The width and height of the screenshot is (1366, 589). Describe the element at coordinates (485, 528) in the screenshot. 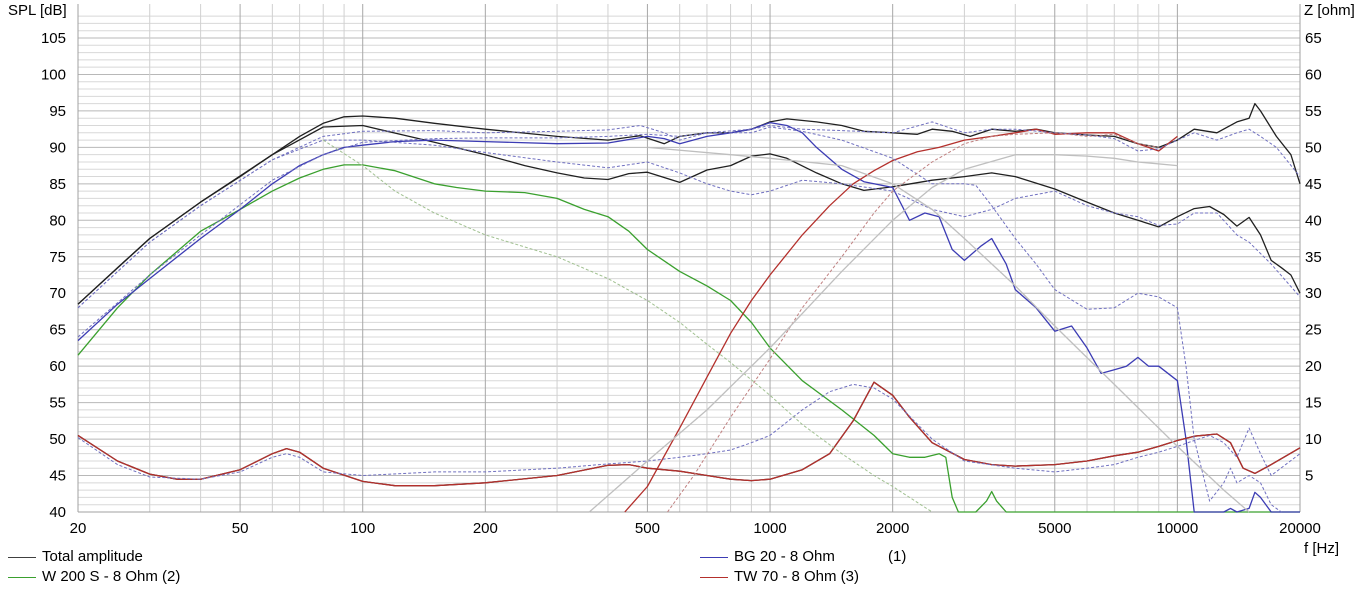

I see `x-tick-label: 200` at that location.